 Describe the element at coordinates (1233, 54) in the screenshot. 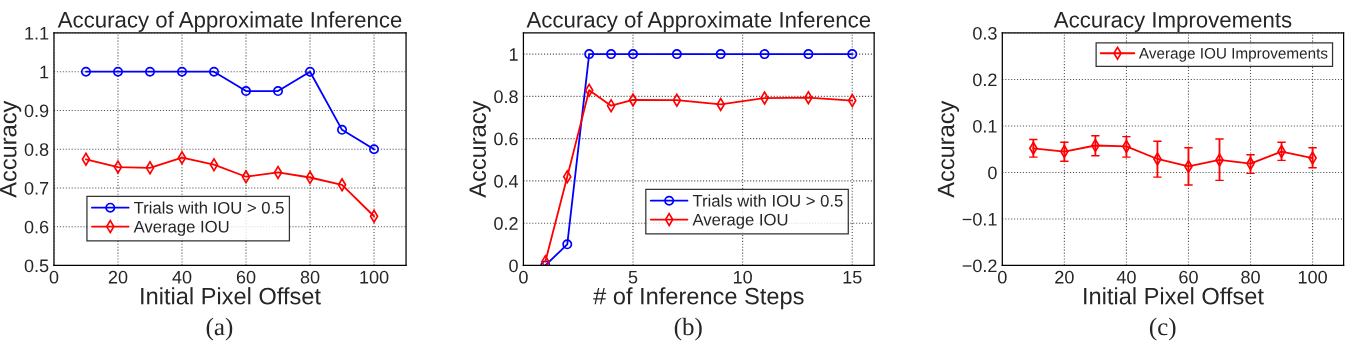

I see `legend-label: Average IOU Improvements` at that location.